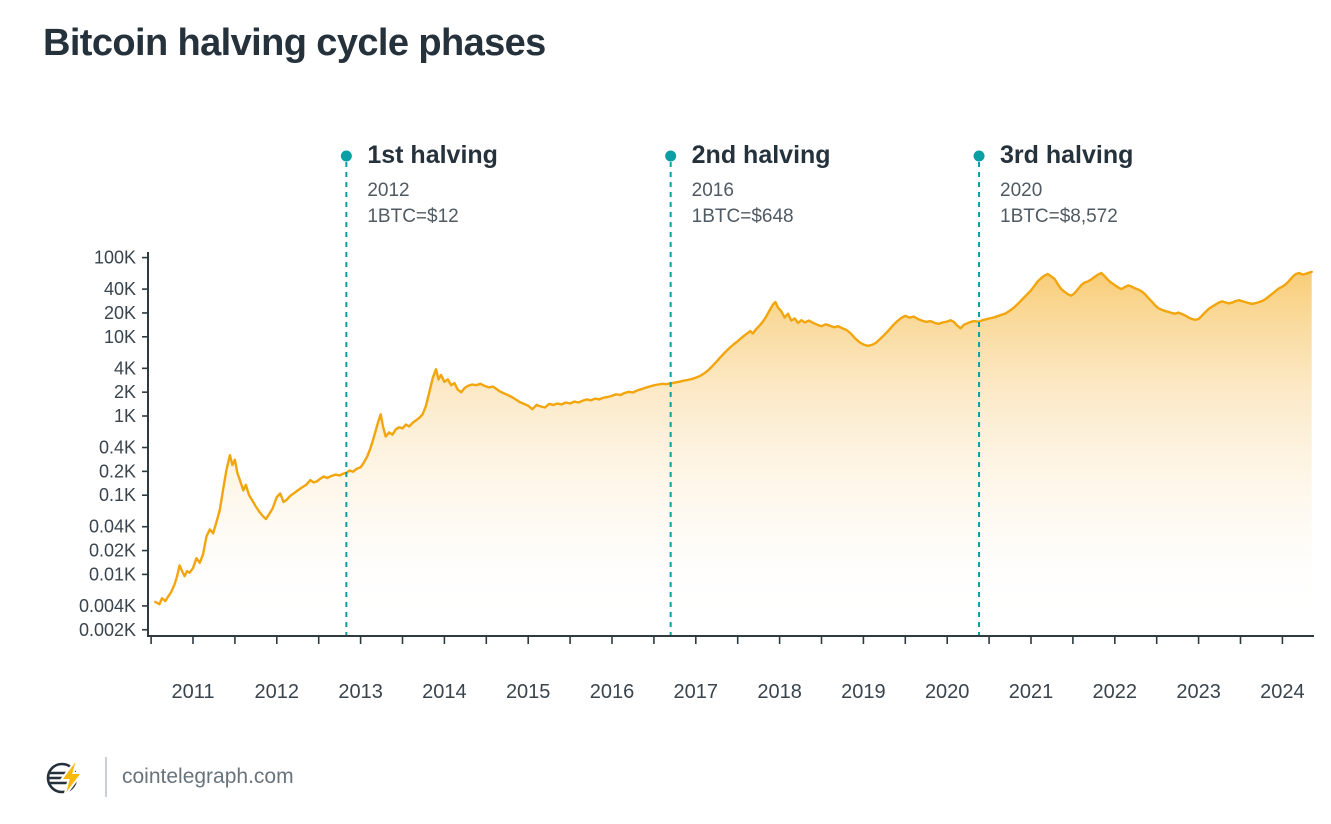 This screenshot has height=824, width=1331. What do you see at coordinates (863, 692) in the screenshot?
I see `x-year-label: 2019` at bounding box center [863, 692].